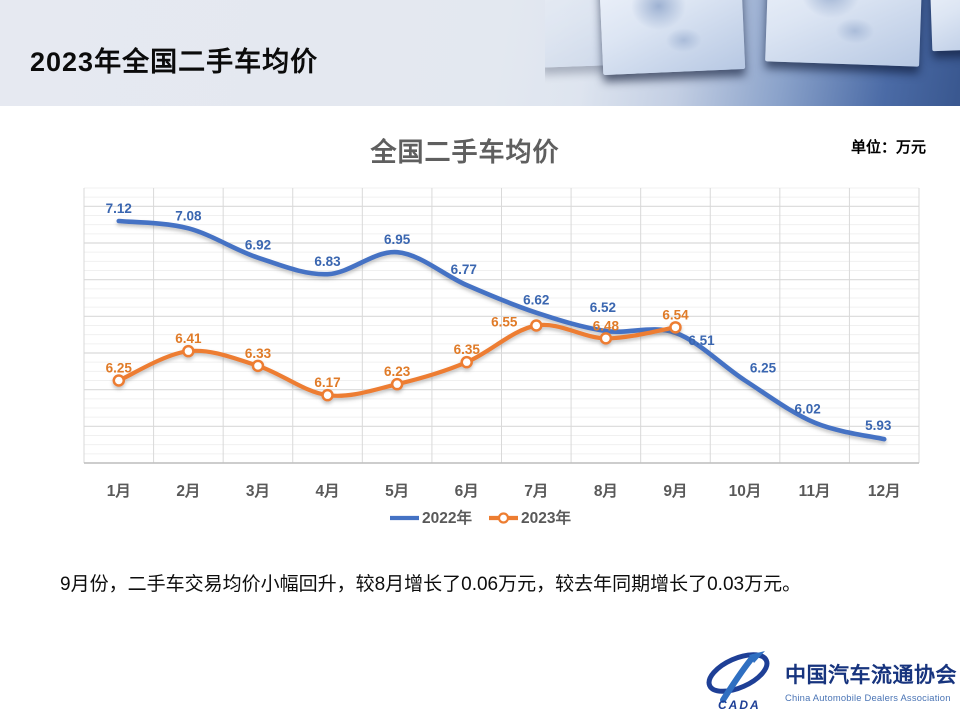  What do you see at coordinates (738, 678) in the screenshot?
I see `logo-swoosh` at bounding box center [738, 678].